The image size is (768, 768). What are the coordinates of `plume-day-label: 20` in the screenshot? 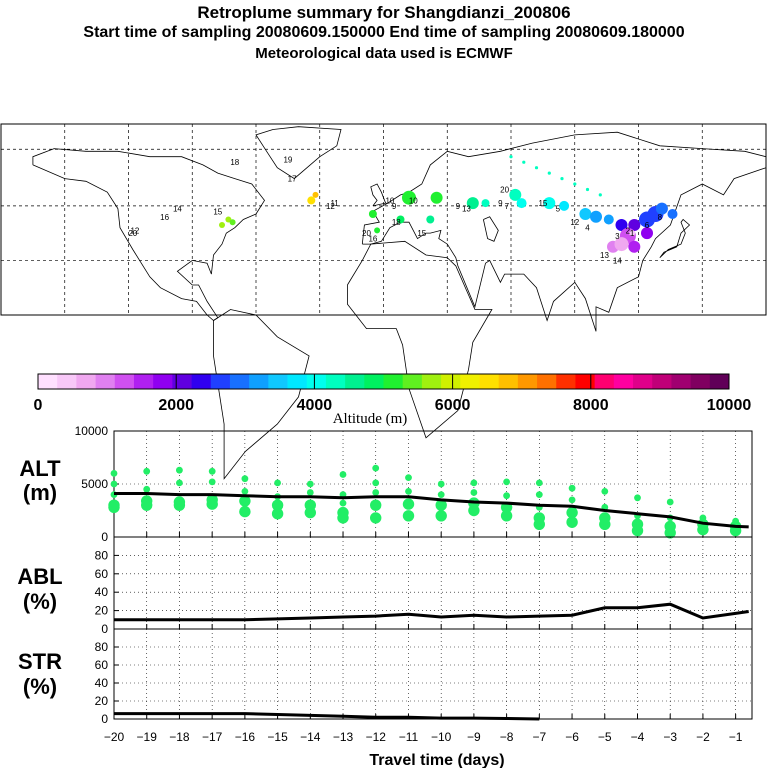 It's located at (366, 233).